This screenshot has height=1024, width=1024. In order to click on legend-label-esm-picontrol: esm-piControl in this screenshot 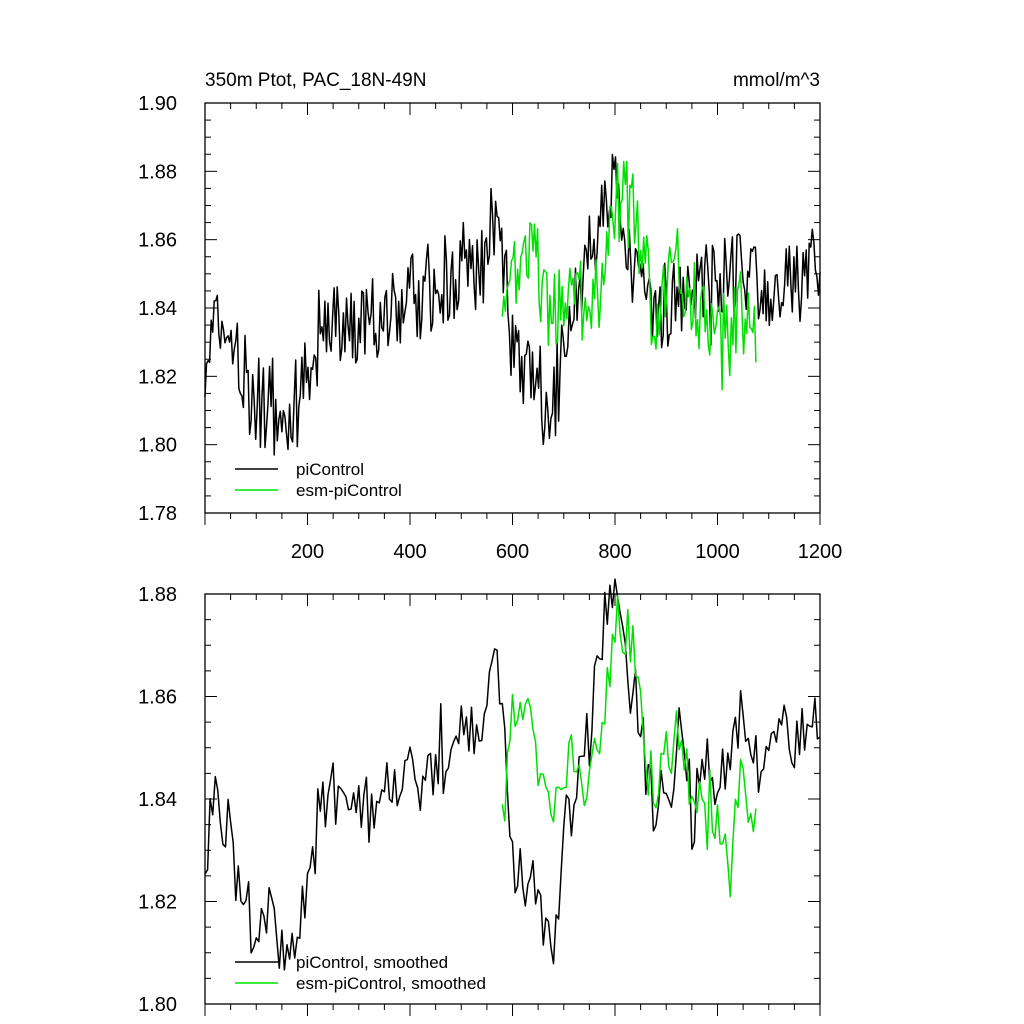, I will do `click(349, 490)`.